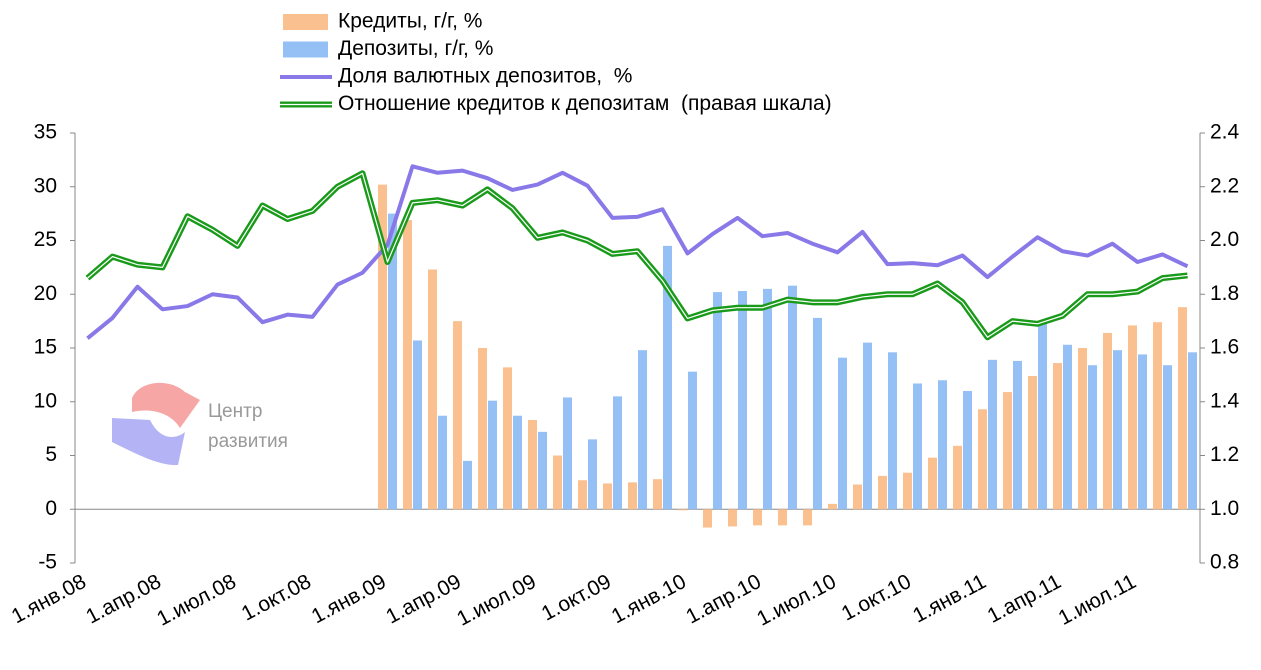 This screenshot has width=1261, height=670. I want to click on x-tick-label: 1.янв.09, so click(349, 599).